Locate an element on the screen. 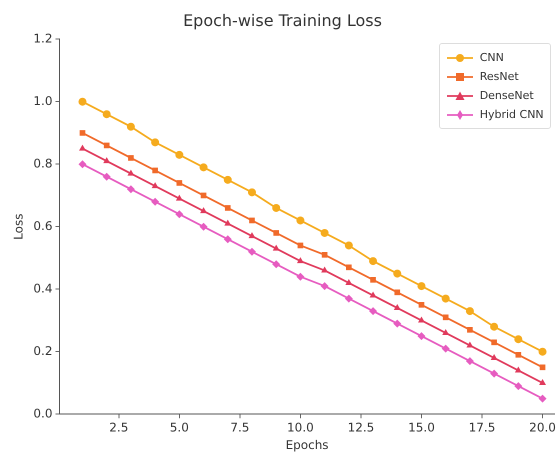 The height and width of the screenshot is (461, 559). y-axis-title: Loss is located at coordinates (18, 227).